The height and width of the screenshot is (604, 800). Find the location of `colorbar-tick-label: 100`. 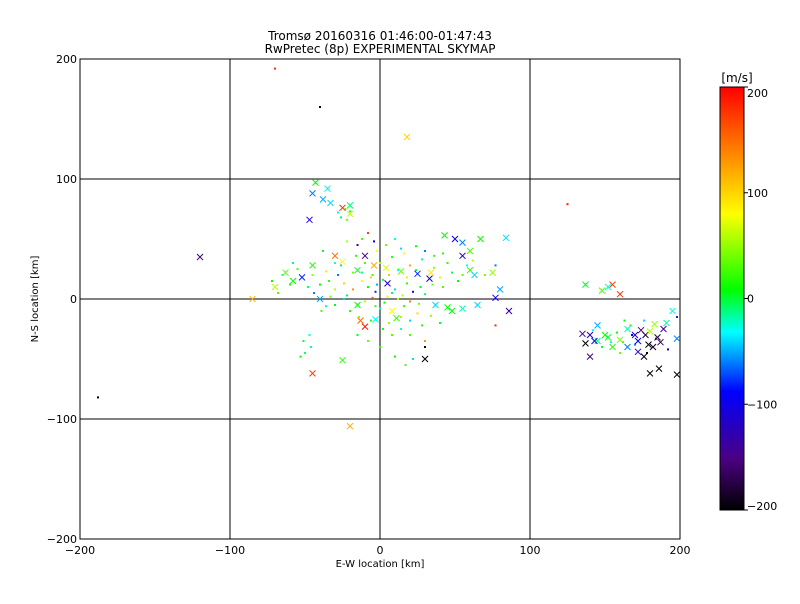

colorbar-tick-label: 100 is located at coordinates (757, 193).